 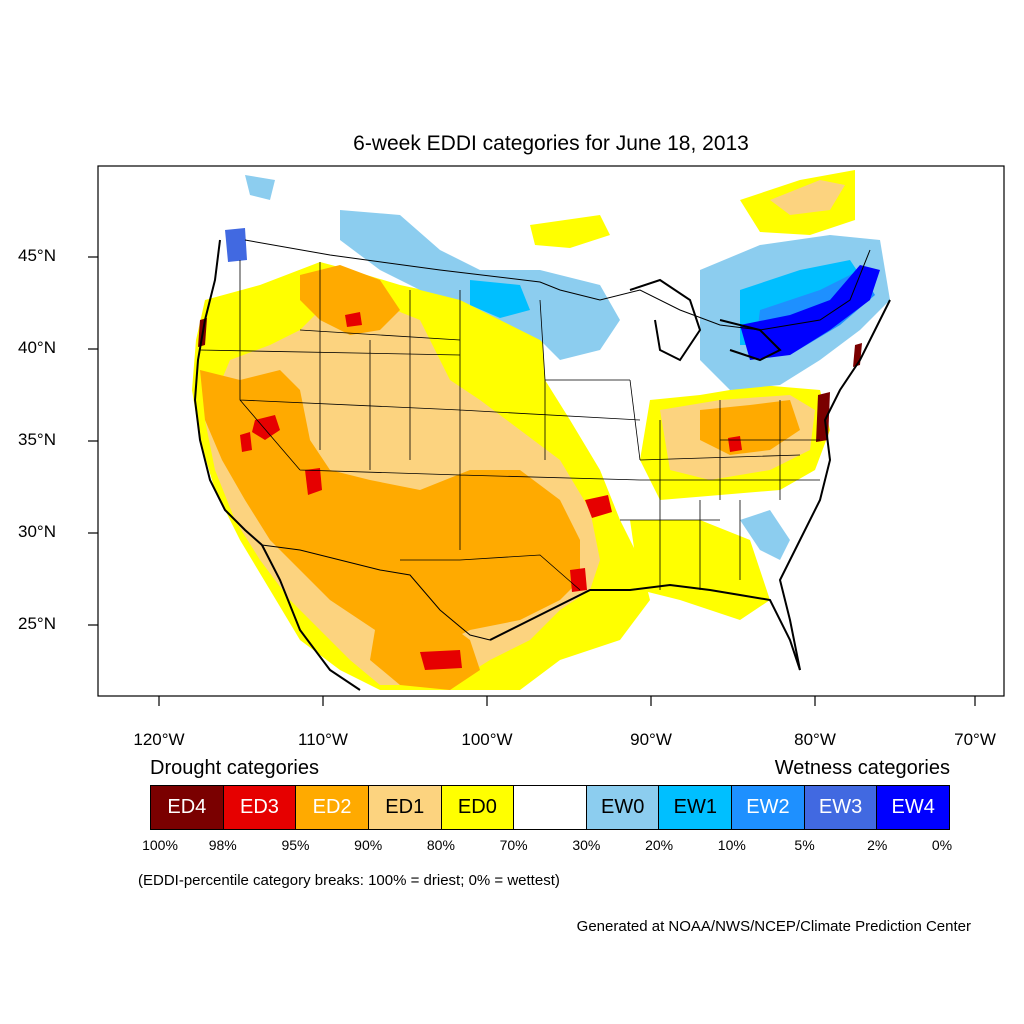 I want to click on legend-break-label: 0%, so click(x=942, y=845).